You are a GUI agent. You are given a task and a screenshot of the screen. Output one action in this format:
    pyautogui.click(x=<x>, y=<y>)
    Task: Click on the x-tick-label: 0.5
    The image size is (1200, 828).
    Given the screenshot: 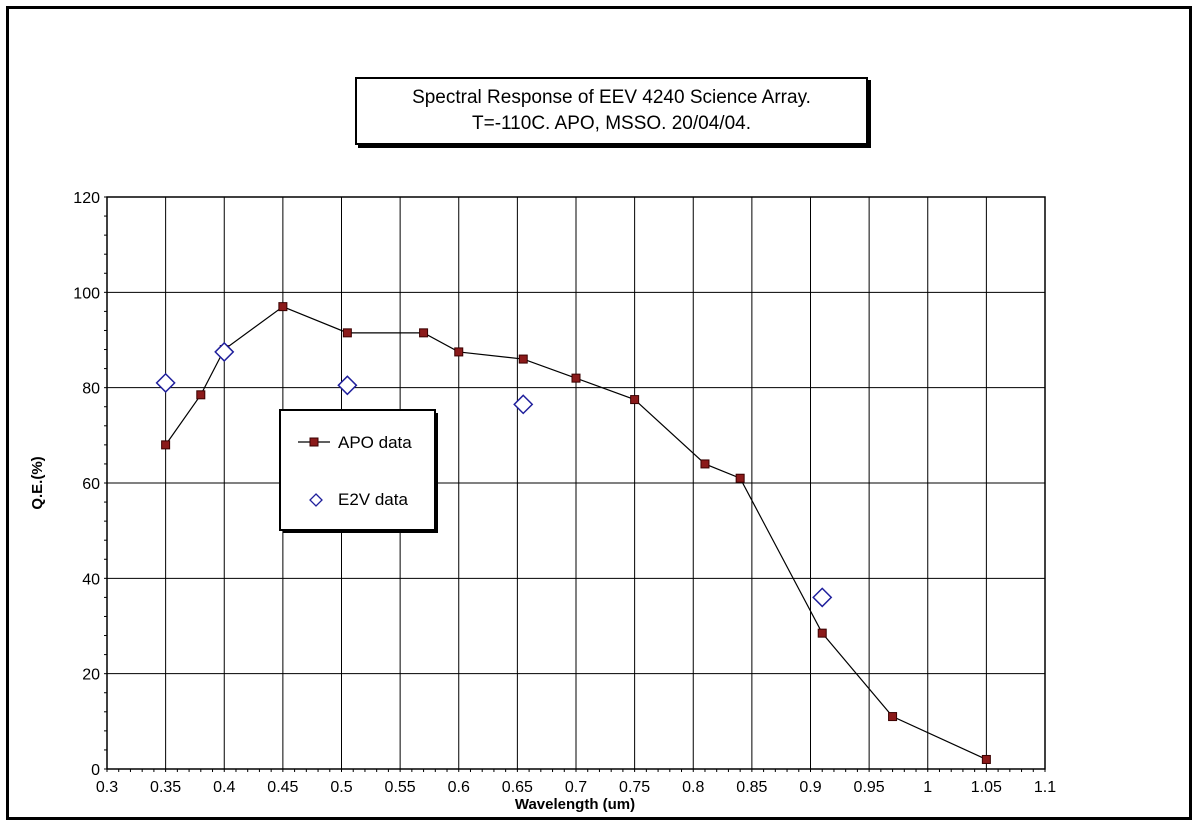 What is the action you would take?
    pyautogui.click(x=341, y=787)
    